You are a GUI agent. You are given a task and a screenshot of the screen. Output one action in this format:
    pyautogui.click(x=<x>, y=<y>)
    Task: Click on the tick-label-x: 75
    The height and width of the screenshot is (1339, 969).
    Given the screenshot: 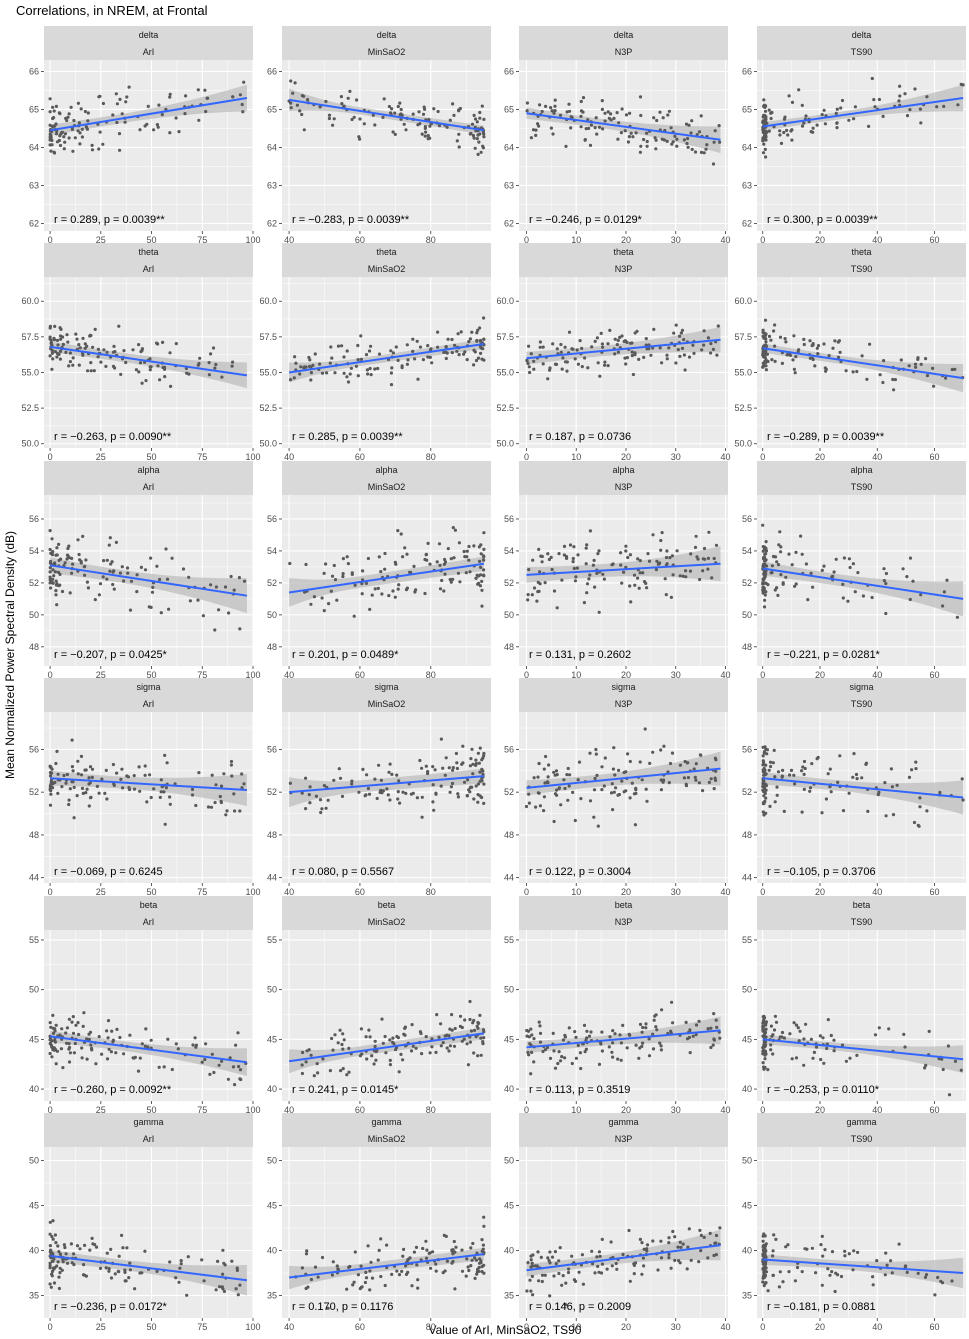 What is the action you would take?
    pyautogui.click(x=202, y=457)
    